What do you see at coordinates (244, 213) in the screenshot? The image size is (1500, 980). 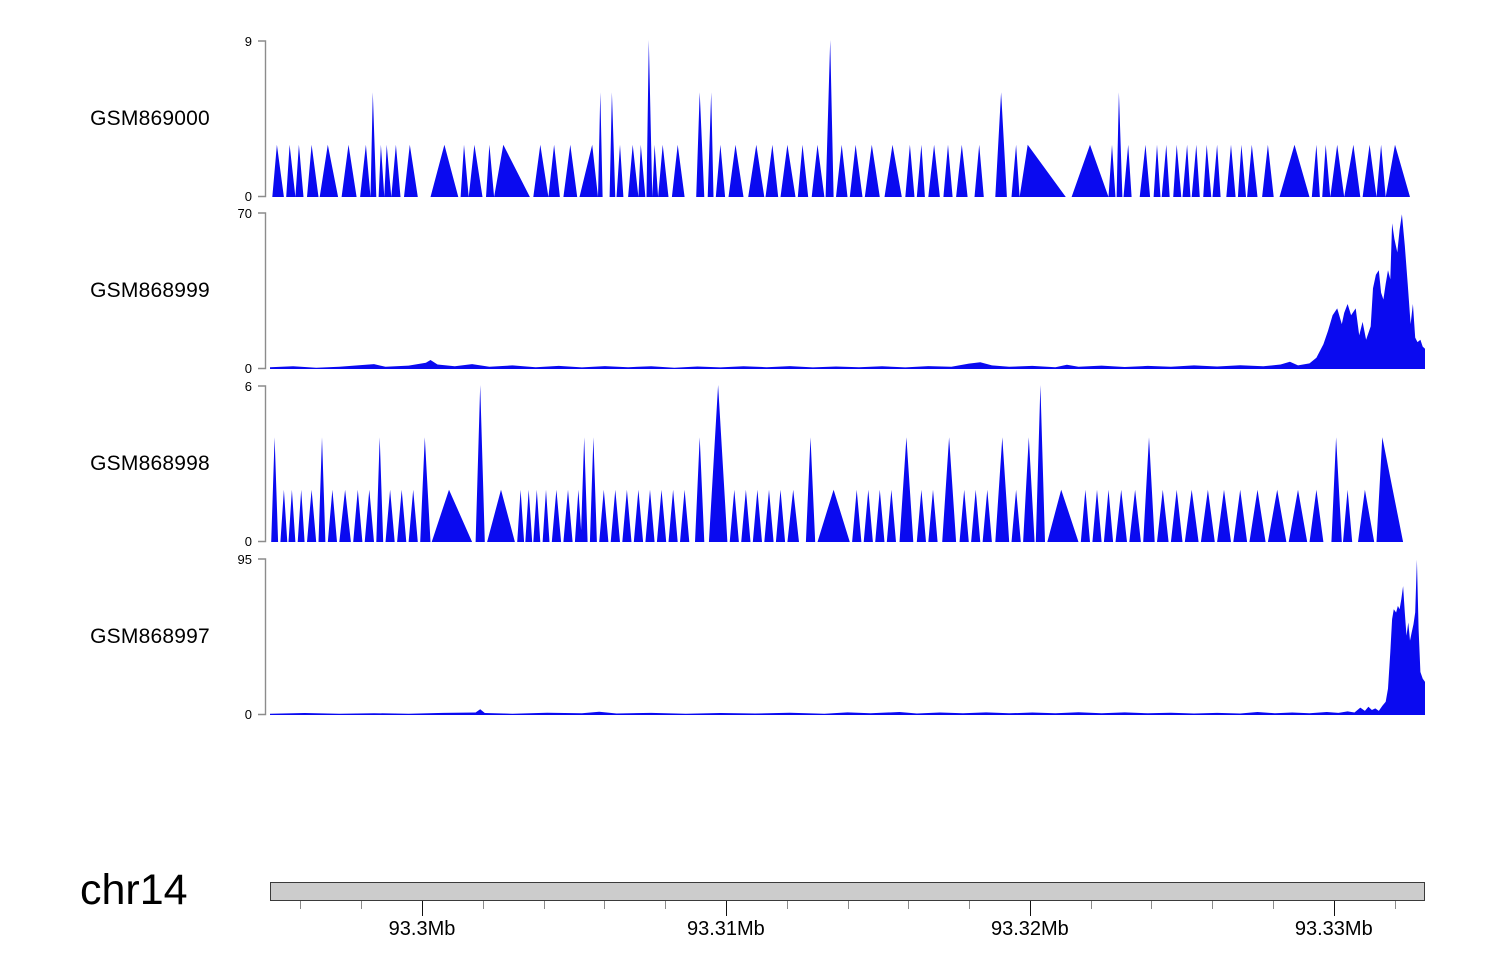 I see `y-axis-max-label: 70` at bounding box center [244, 213].